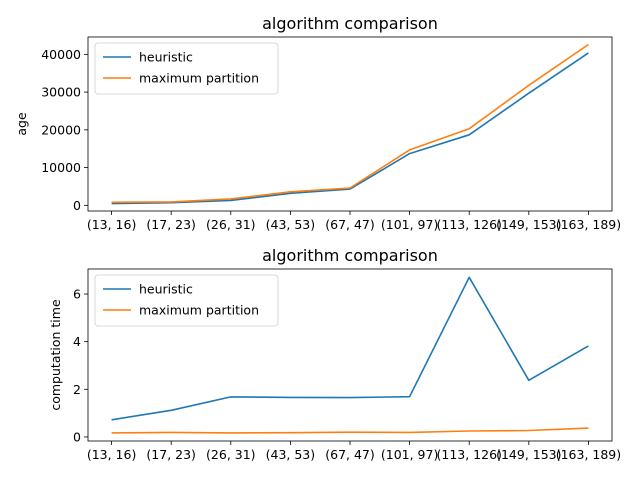 The height and width of the screenshot is (480, 640). Describe the element at coordinates (61, 167) in the screenshot. I see `y-tick-label: 10000` at that location.